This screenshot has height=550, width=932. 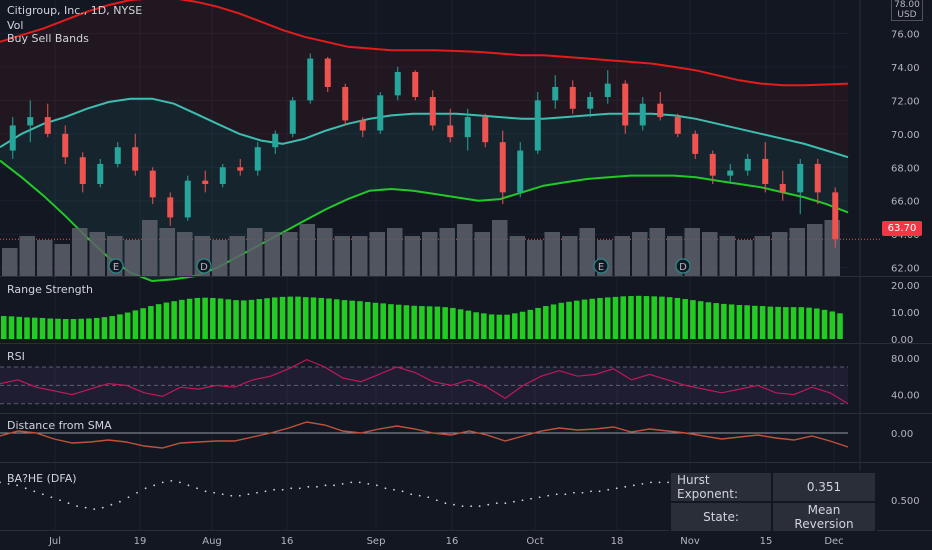 I want to click on rsi-series, so click(x=424, y=381).